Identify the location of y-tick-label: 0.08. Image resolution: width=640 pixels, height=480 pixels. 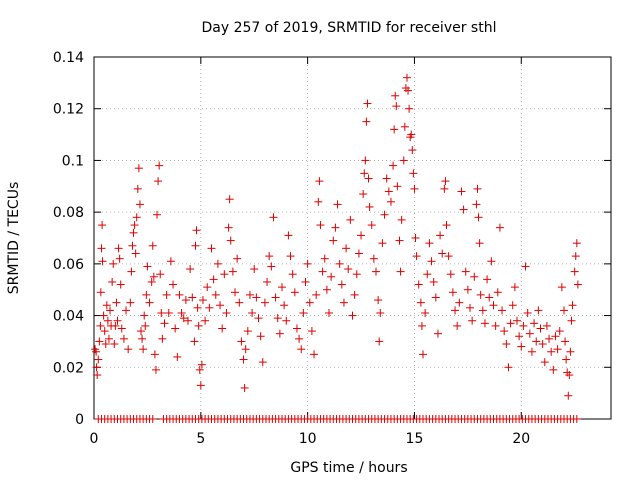
(68, 213).